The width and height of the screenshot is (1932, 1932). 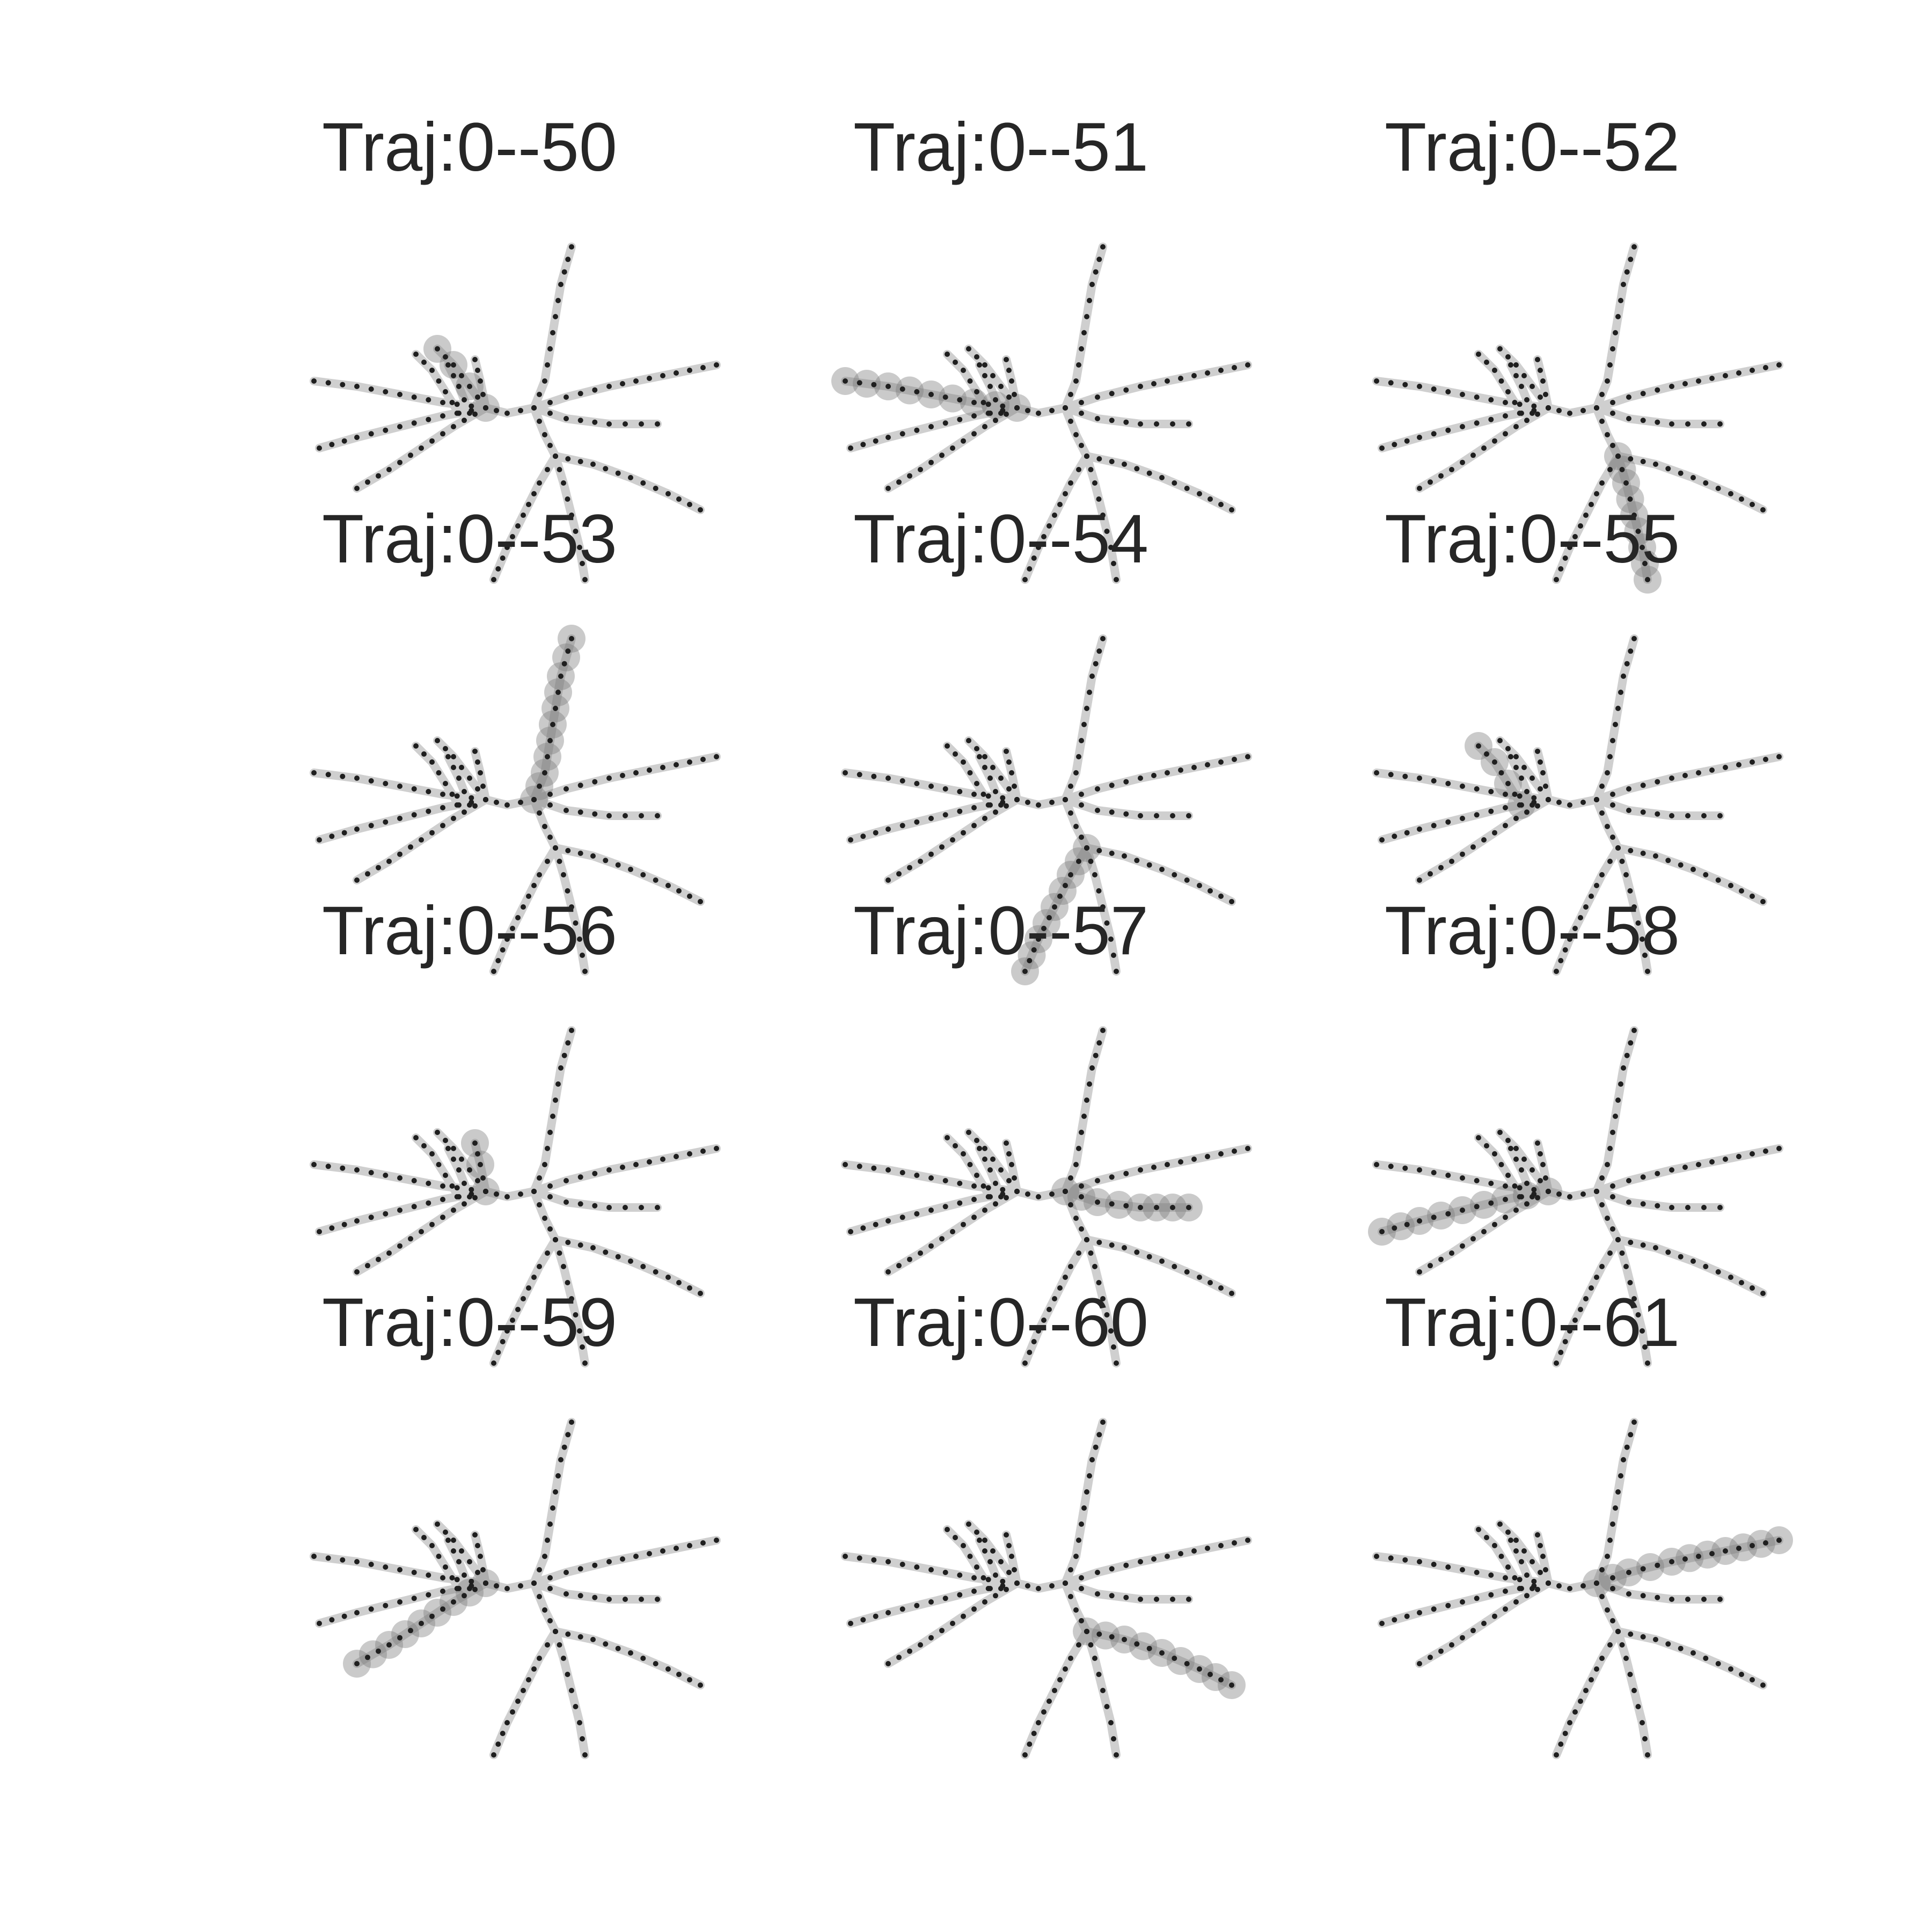 I want to click on trajectory-tree, so click(x=1046, y=1196).